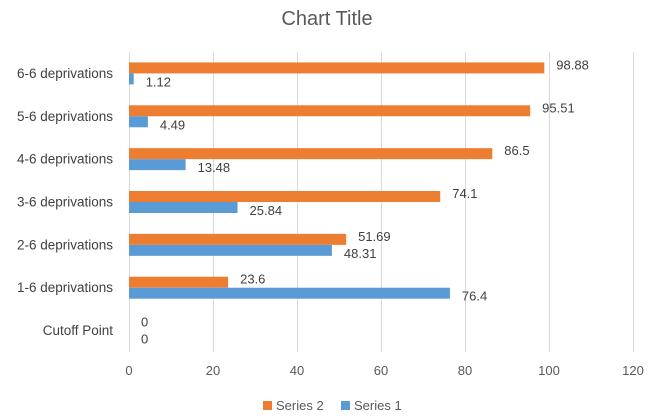  What do you see at coordinates (558, 107) in the screenshot?
I see `data-label: 95.51` at bounding box center [558, 107].